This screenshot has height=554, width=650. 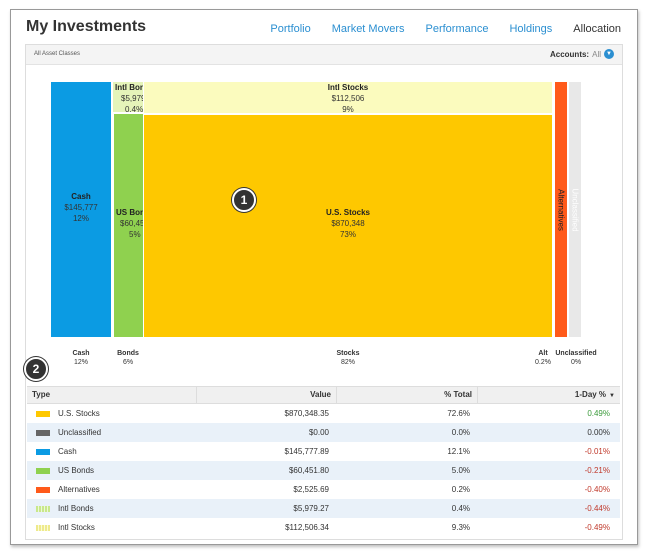 What do you see at coordinates (348, 358) in the screenshot?
I see `axis-stocks: Stocks 82%` at bounding box center [348, 358].